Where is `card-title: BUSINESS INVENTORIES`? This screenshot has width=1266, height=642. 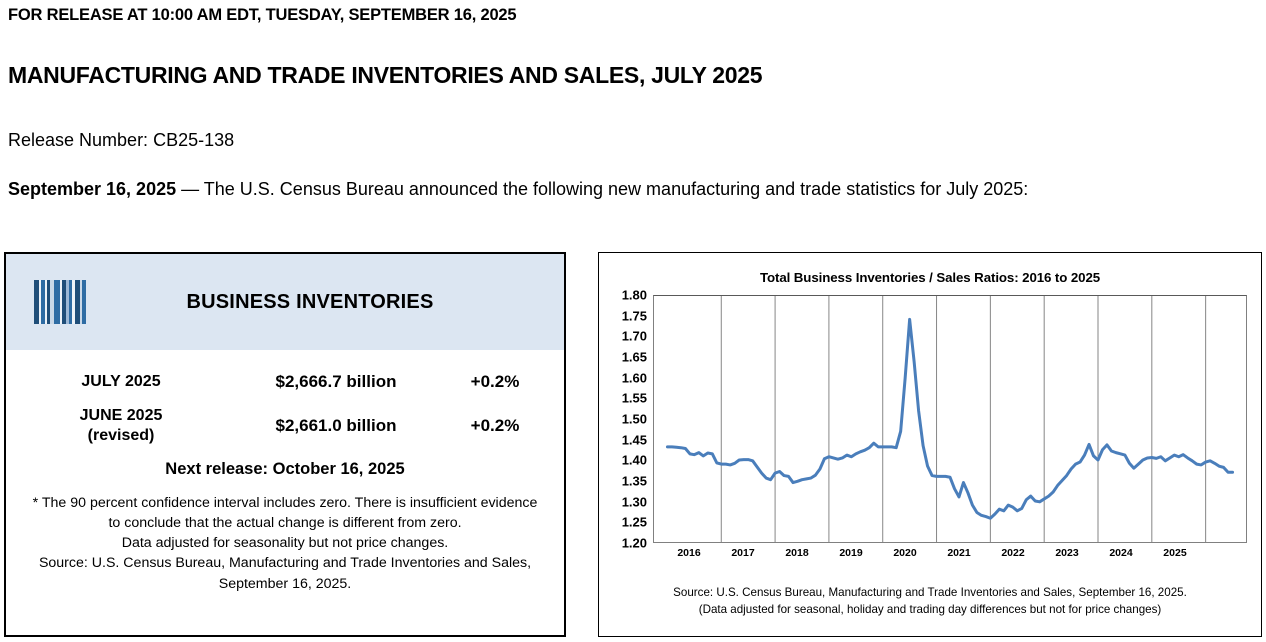
card-title: BUSINESS INVENTORIES is located at coordinates (310, 301).